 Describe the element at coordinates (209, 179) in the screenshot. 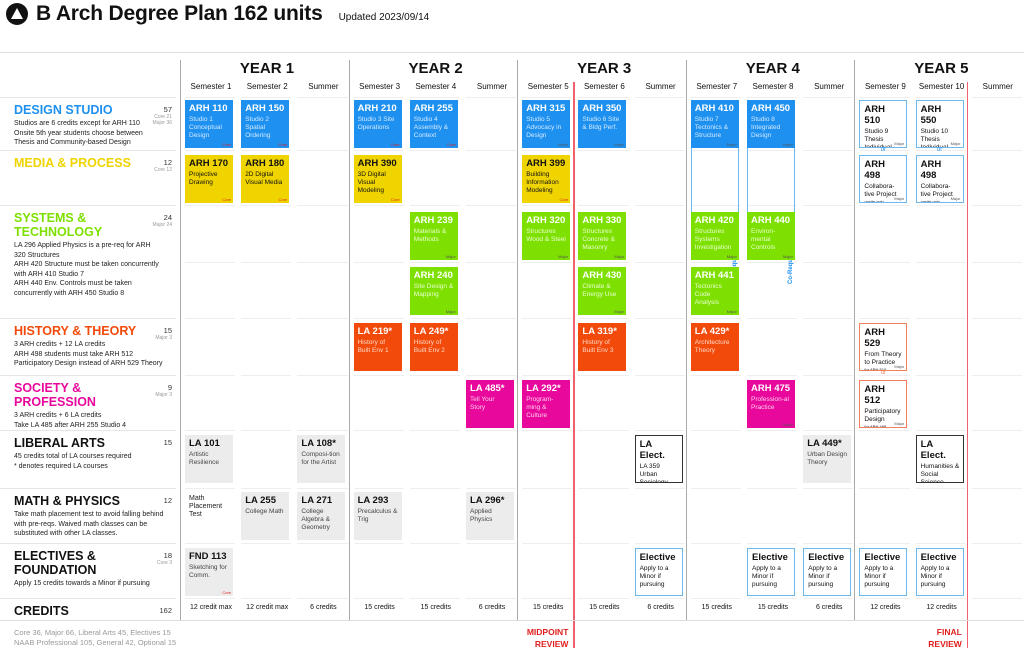

I see `course-card-arh-170: ARH 170 Projective Drawing Core` at that location.